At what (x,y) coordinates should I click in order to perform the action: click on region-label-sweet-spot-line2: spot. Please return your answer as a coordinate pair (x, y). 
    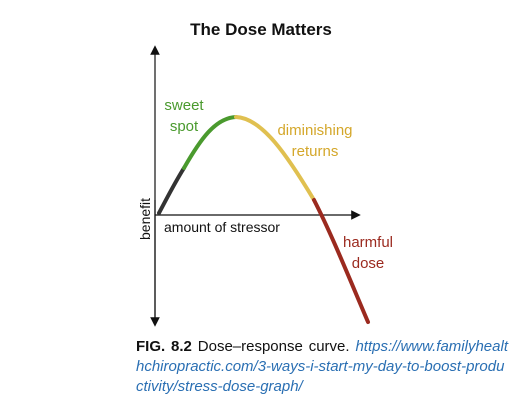
    Looking at the image, I should click on (184, 126).